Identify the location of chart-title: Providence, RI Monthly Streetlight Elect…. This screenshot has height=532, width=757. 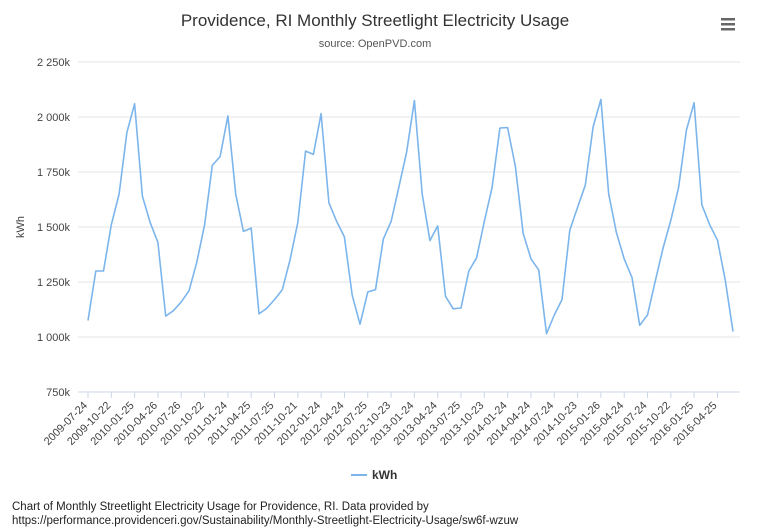
(375, 20).